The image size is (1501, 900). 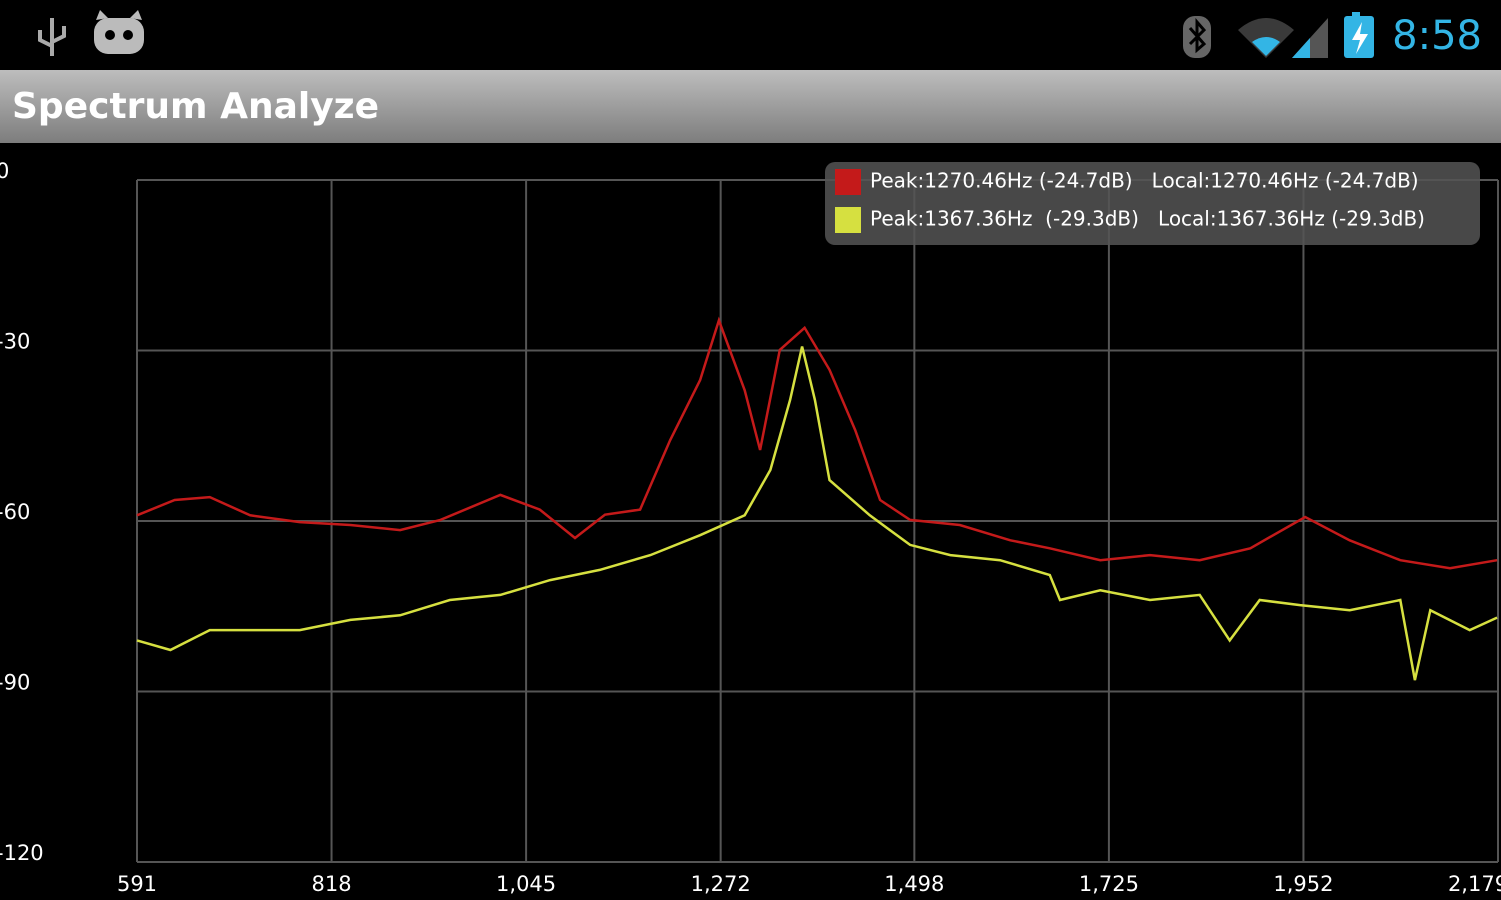 What do you see at coordinates (750, 106) in the screenshot?
I see `action-bar` at bounding box center [750, 106].